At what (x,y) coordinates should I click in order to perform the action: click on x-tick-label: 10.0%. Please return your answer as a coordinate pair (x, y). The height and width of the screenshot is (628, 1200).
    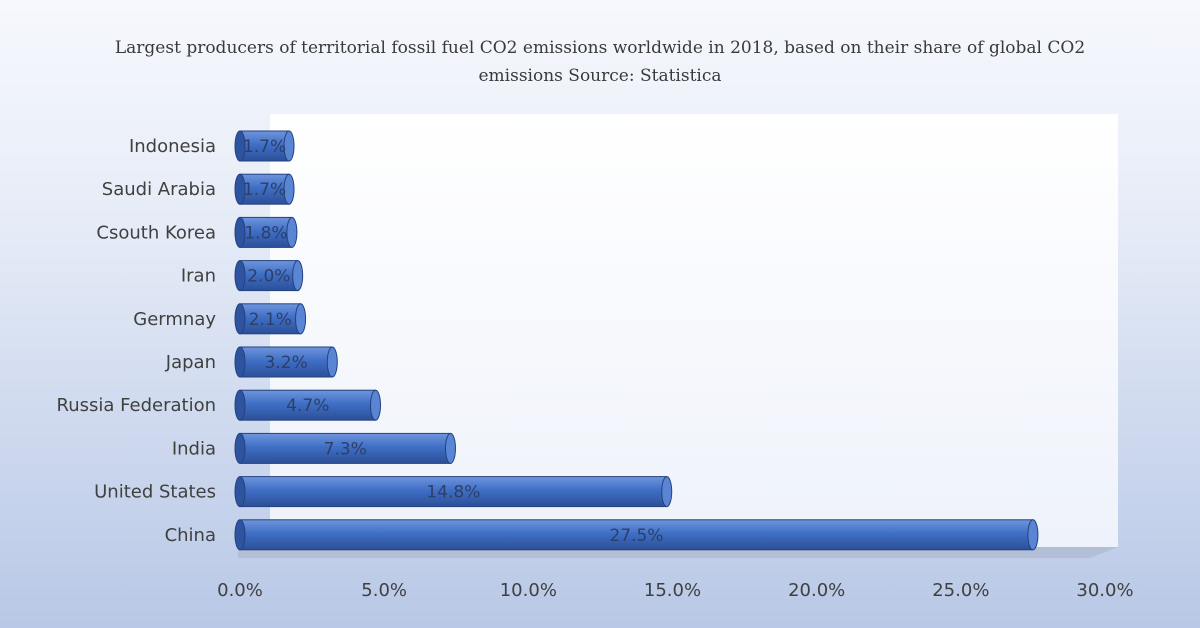
    Looking at the image, I should click on (528, 590).